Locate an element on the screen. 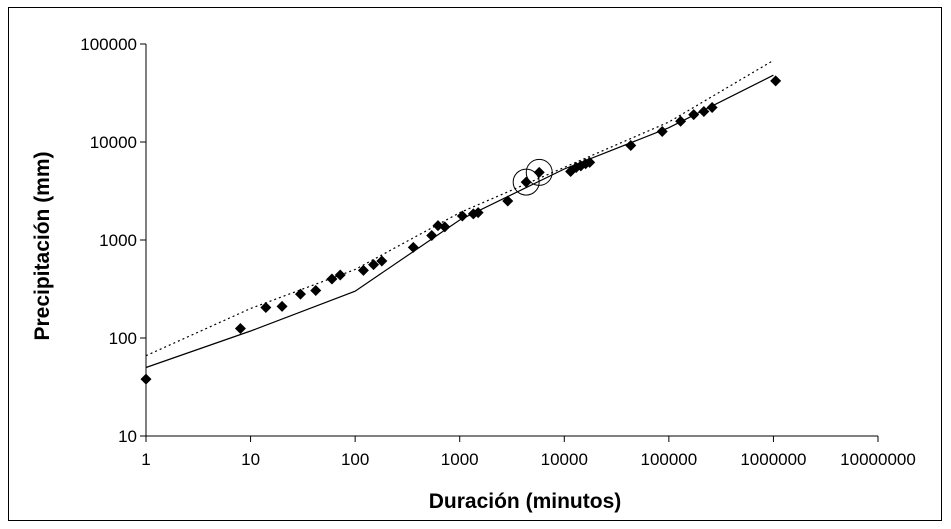  highlight-circle is located at coordinates (539, 172).